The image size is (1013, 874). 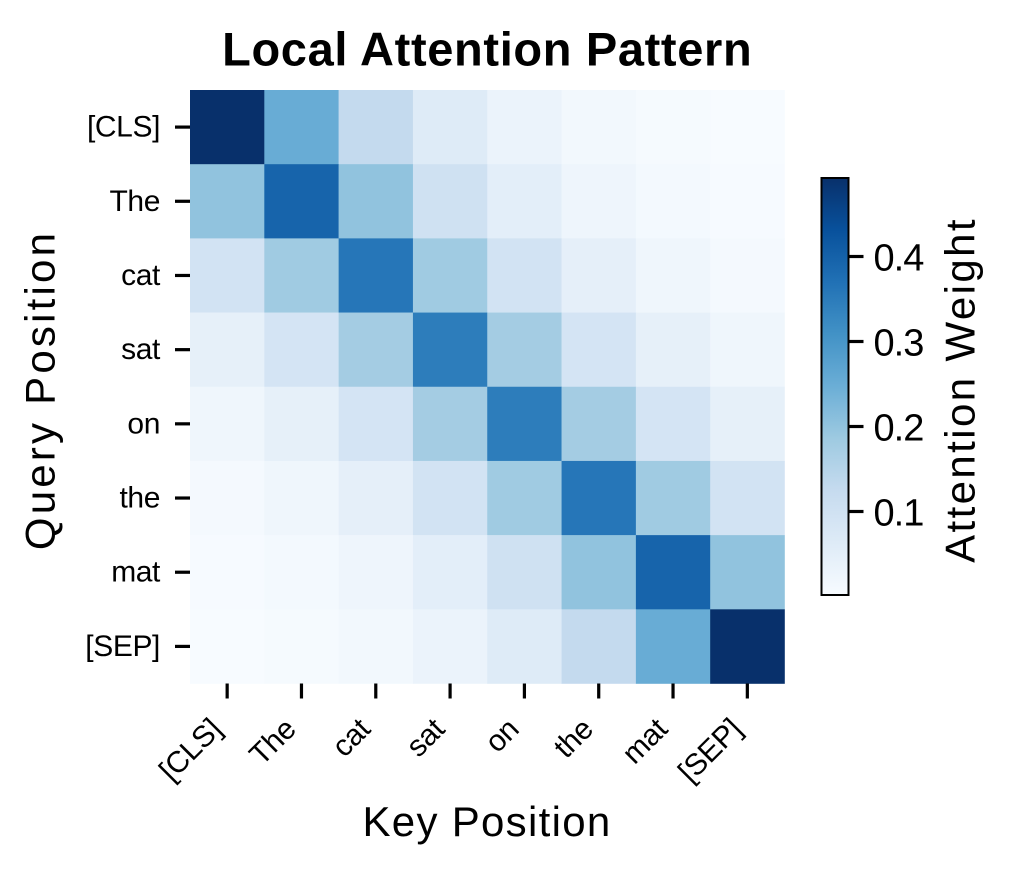 I want to click on svg-text: The, so click(x=135, y=201).